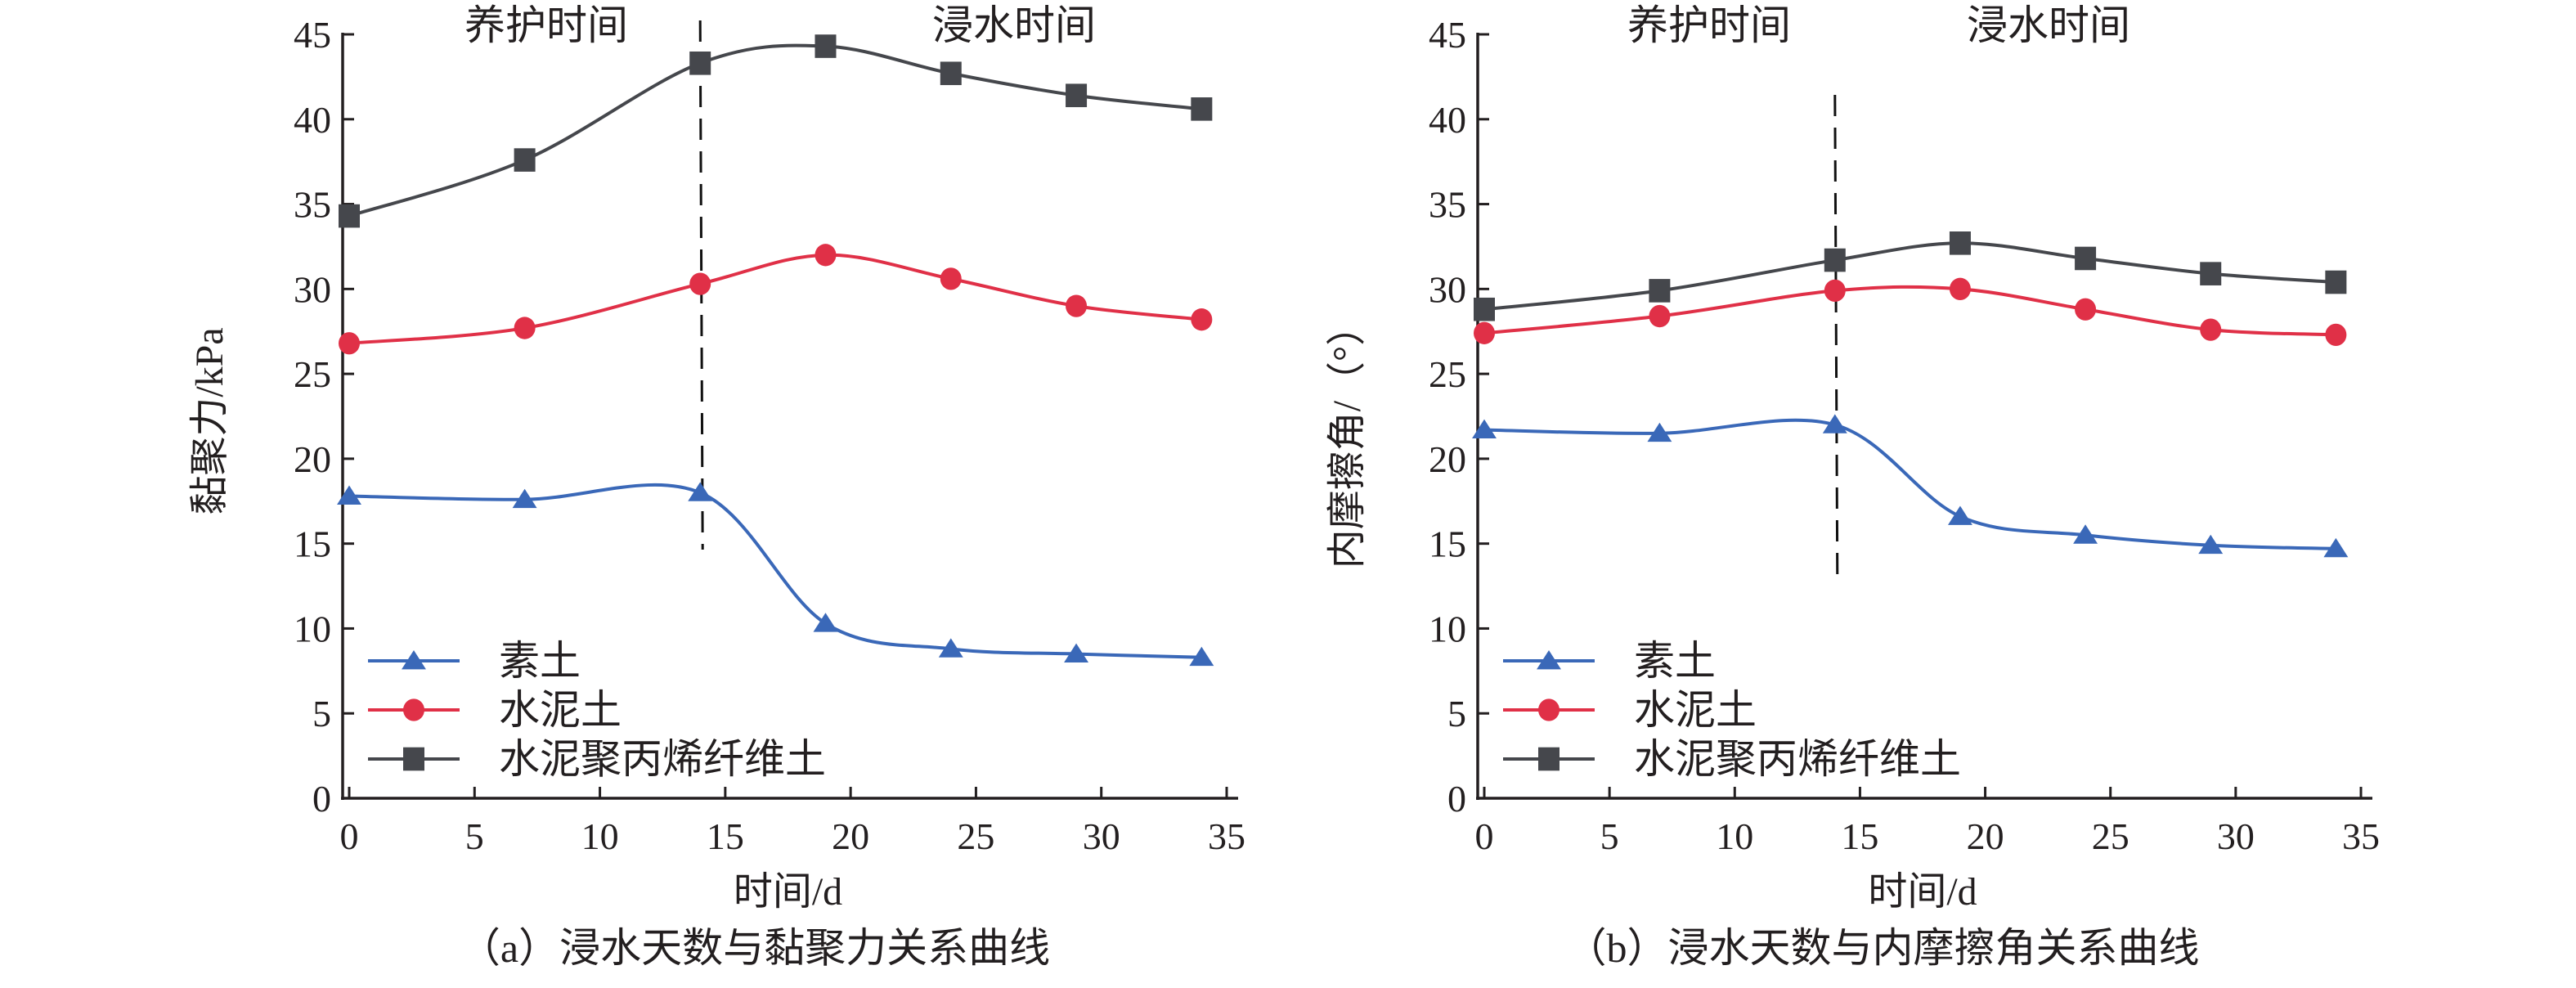 This screenshot has width=2576, height=988. Describe the element at coordinates (2361, 836) in the screenshot. I see `x-tick-label: 35` at that location.